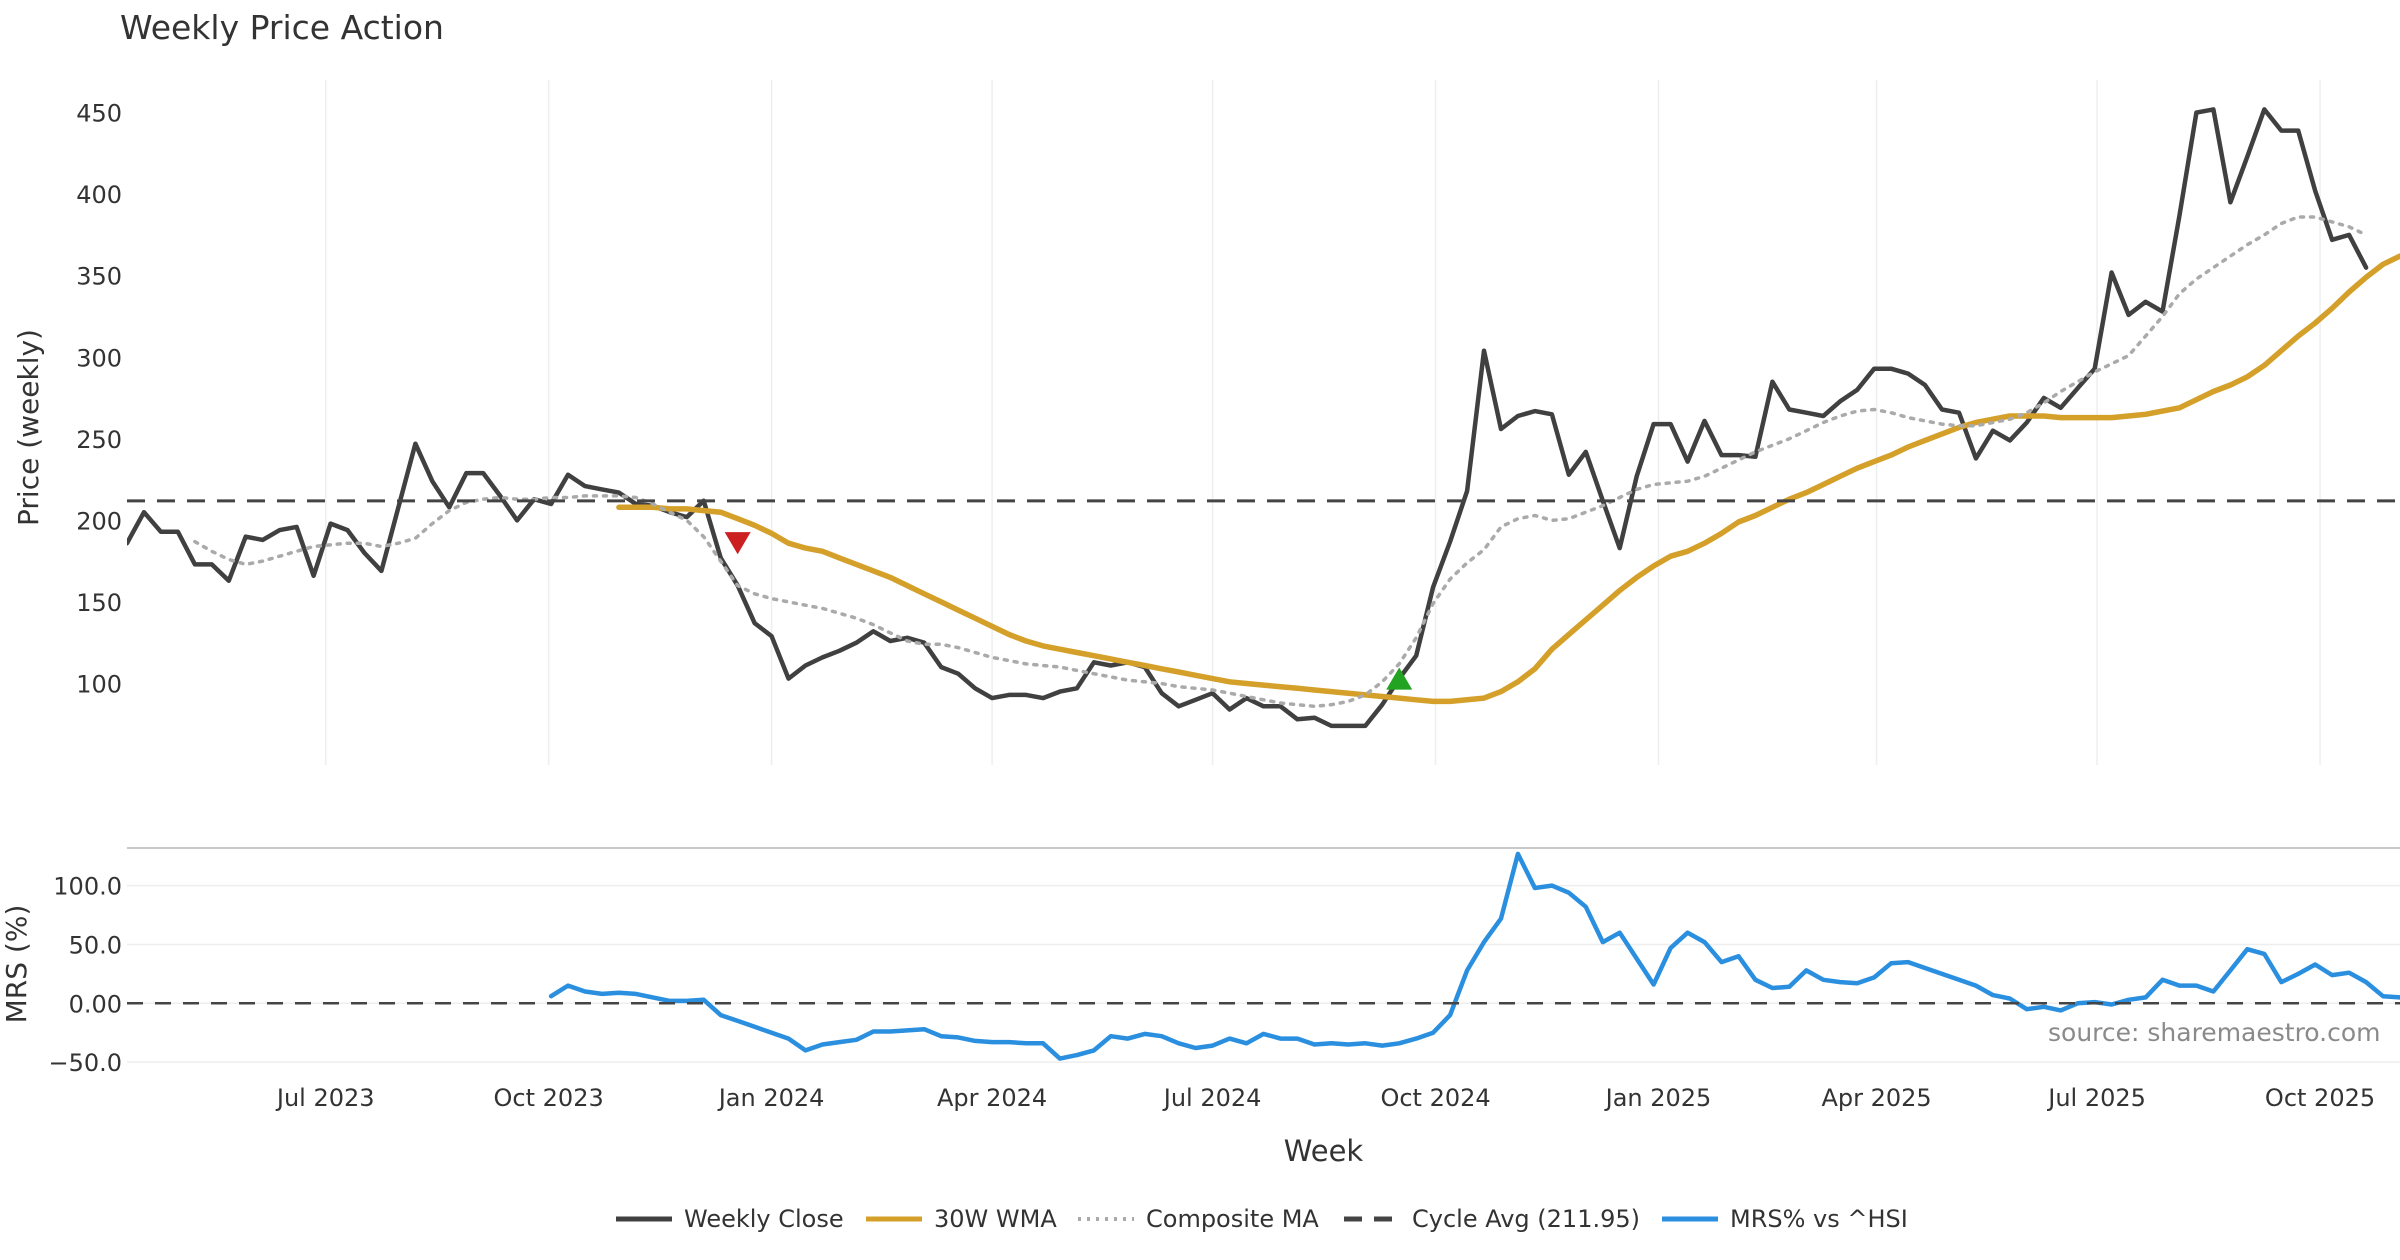  Describe the element at coordinates (99, 114) in the screenshot. I see `price-ytick-label: 450` at that location.